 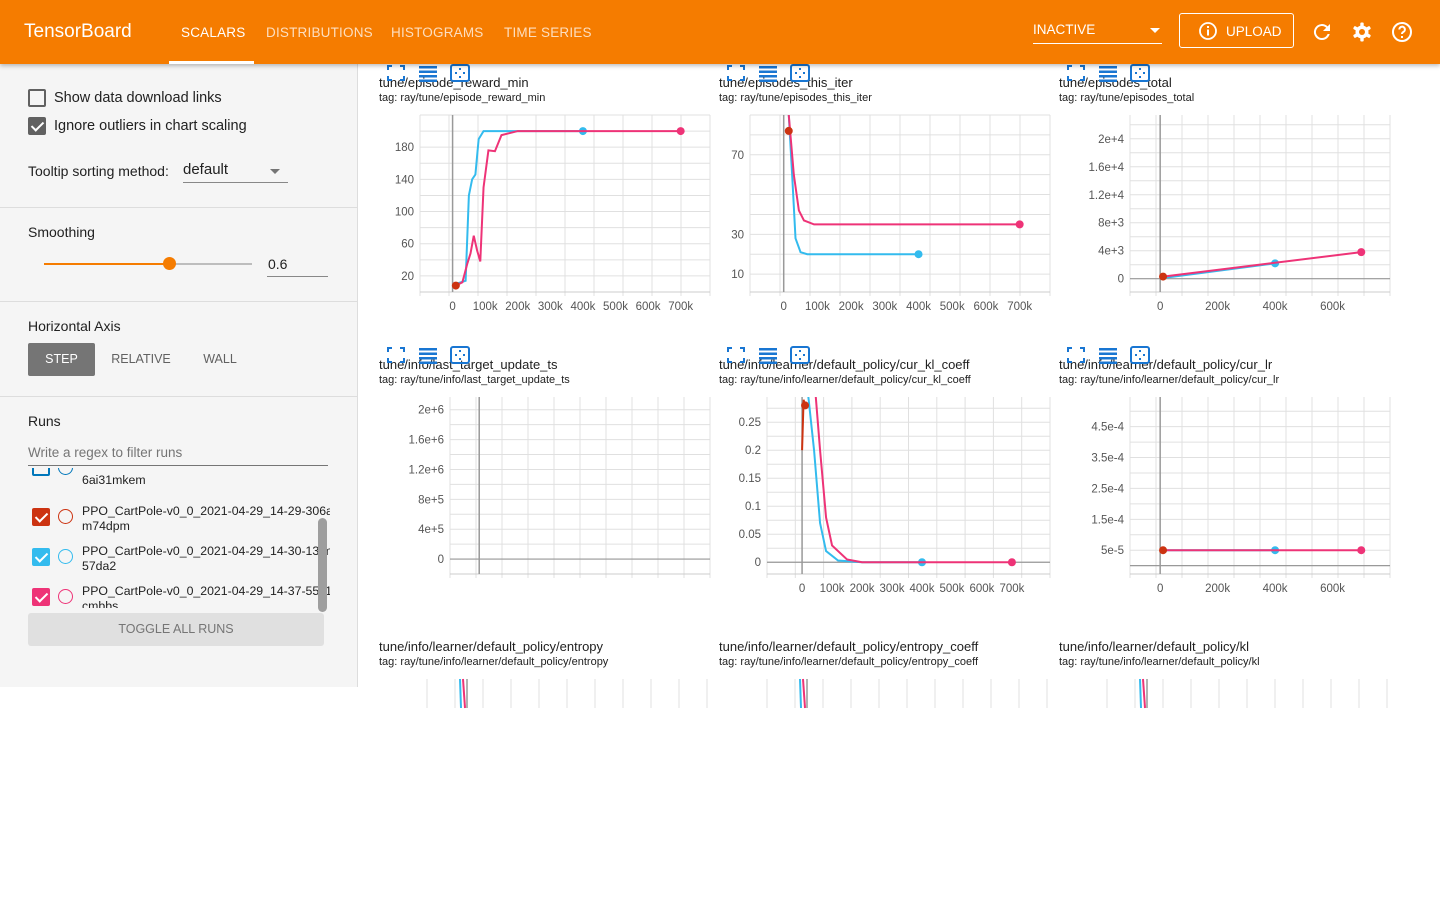 I want to click on y-tick-label: 2e+4, so click(x=1111, y=140).